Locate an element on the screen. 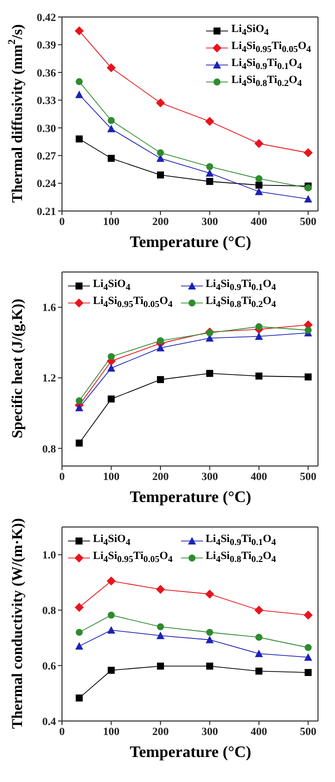 This screenshot has height=782, width=335. y-tick-label: 0.27 is located at coordinates (46, 156).